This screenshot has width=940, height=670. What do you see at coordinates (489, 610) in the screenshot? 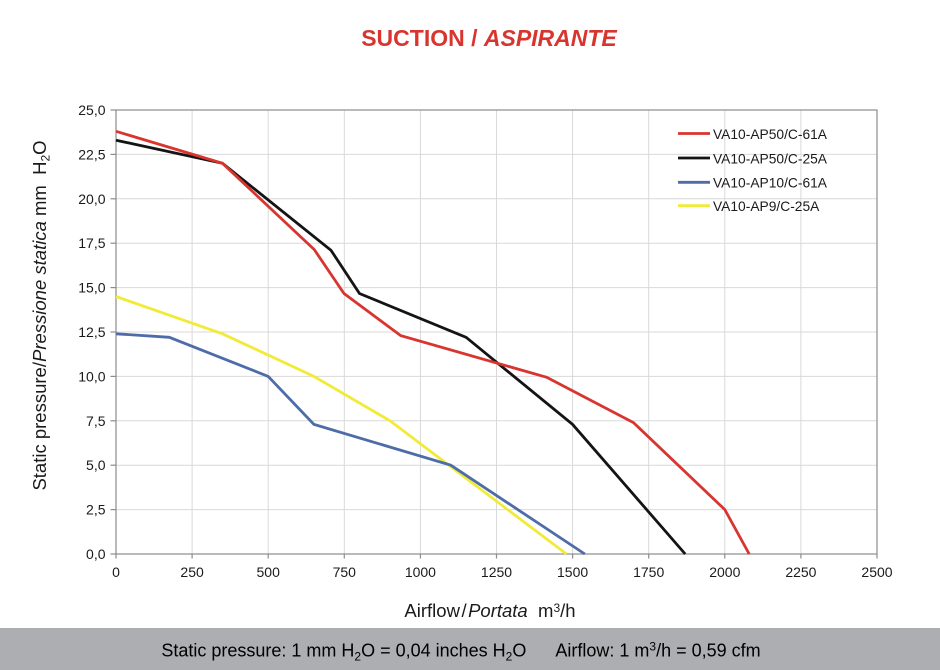
I see `svg-text: Airflow/Portata m3/h` at bounding box center [489, 610].